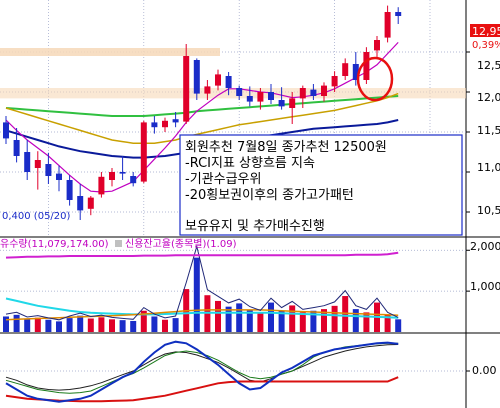  I want to click on last-price-value: 12,95, so click(486, 31).